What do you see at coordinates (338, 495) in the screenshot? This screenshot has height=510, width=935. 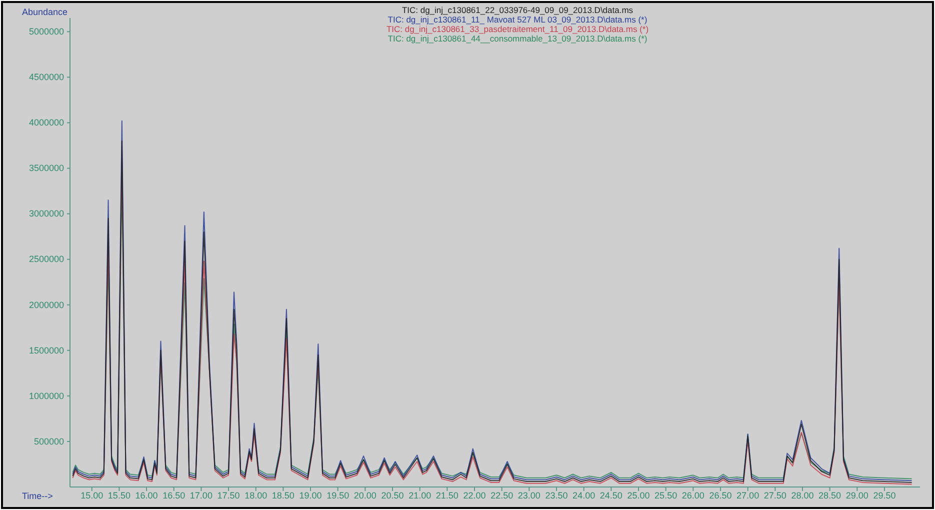 I see `x-tick-label: 19.50` at bounding box center [338, 495].